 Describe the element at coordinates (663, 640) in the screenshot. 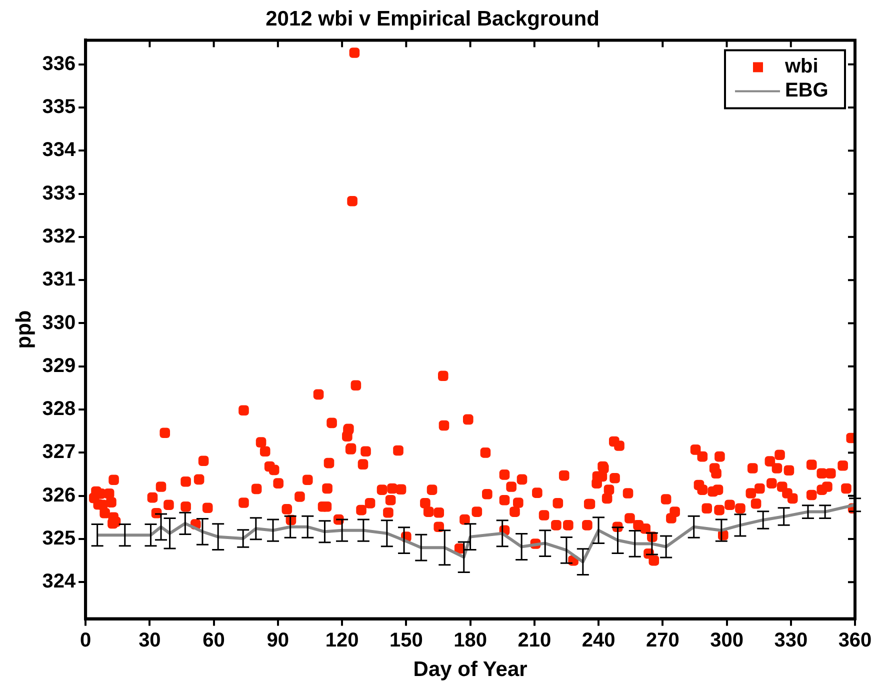

I see `x-tick-label: 270` at that location.